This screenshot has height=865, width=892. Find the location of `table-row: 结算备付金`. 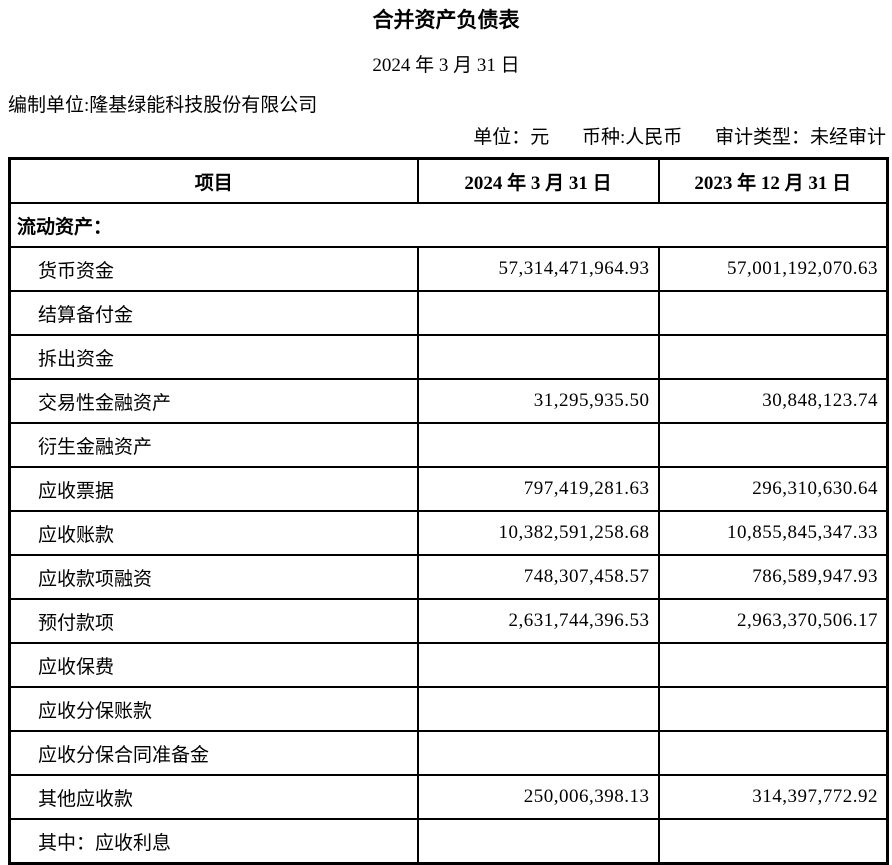

table-row: 结算备付金 is located at coordinates (448, 313).